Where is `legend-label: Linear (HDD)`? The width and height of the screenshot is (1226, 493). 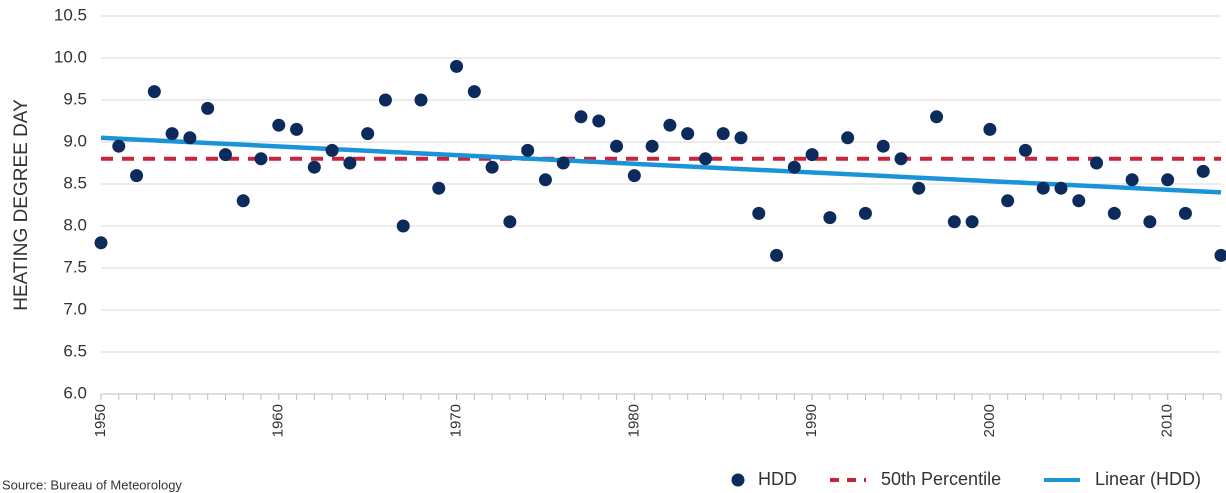 legend-label: Linear (HDD) is located at coordinates (1148, 479).